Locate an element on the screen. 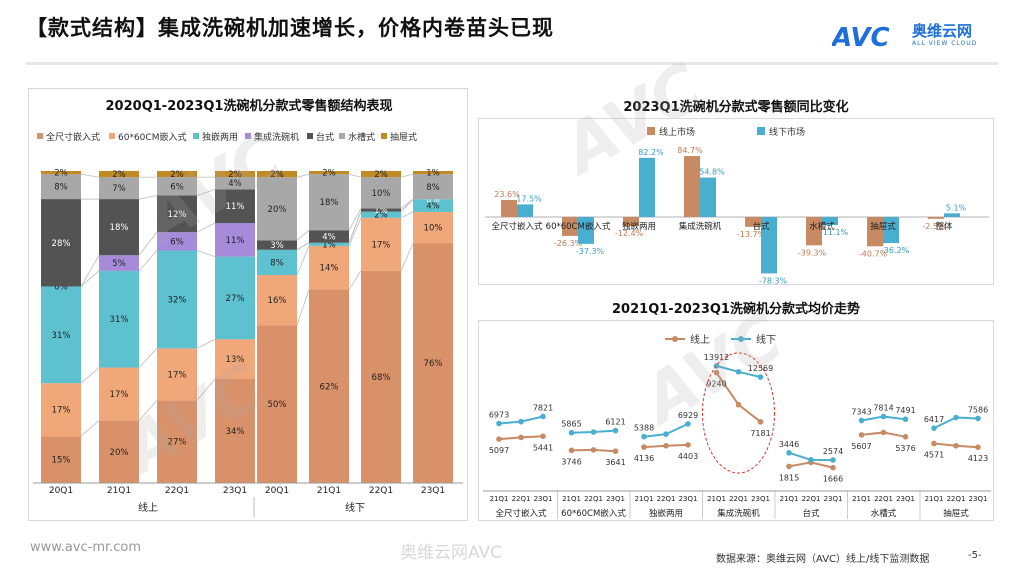 Image resolution: width=1024 pixels, height=576 pixels. price-value-label: 5865 is located at coordinates (571, 424).